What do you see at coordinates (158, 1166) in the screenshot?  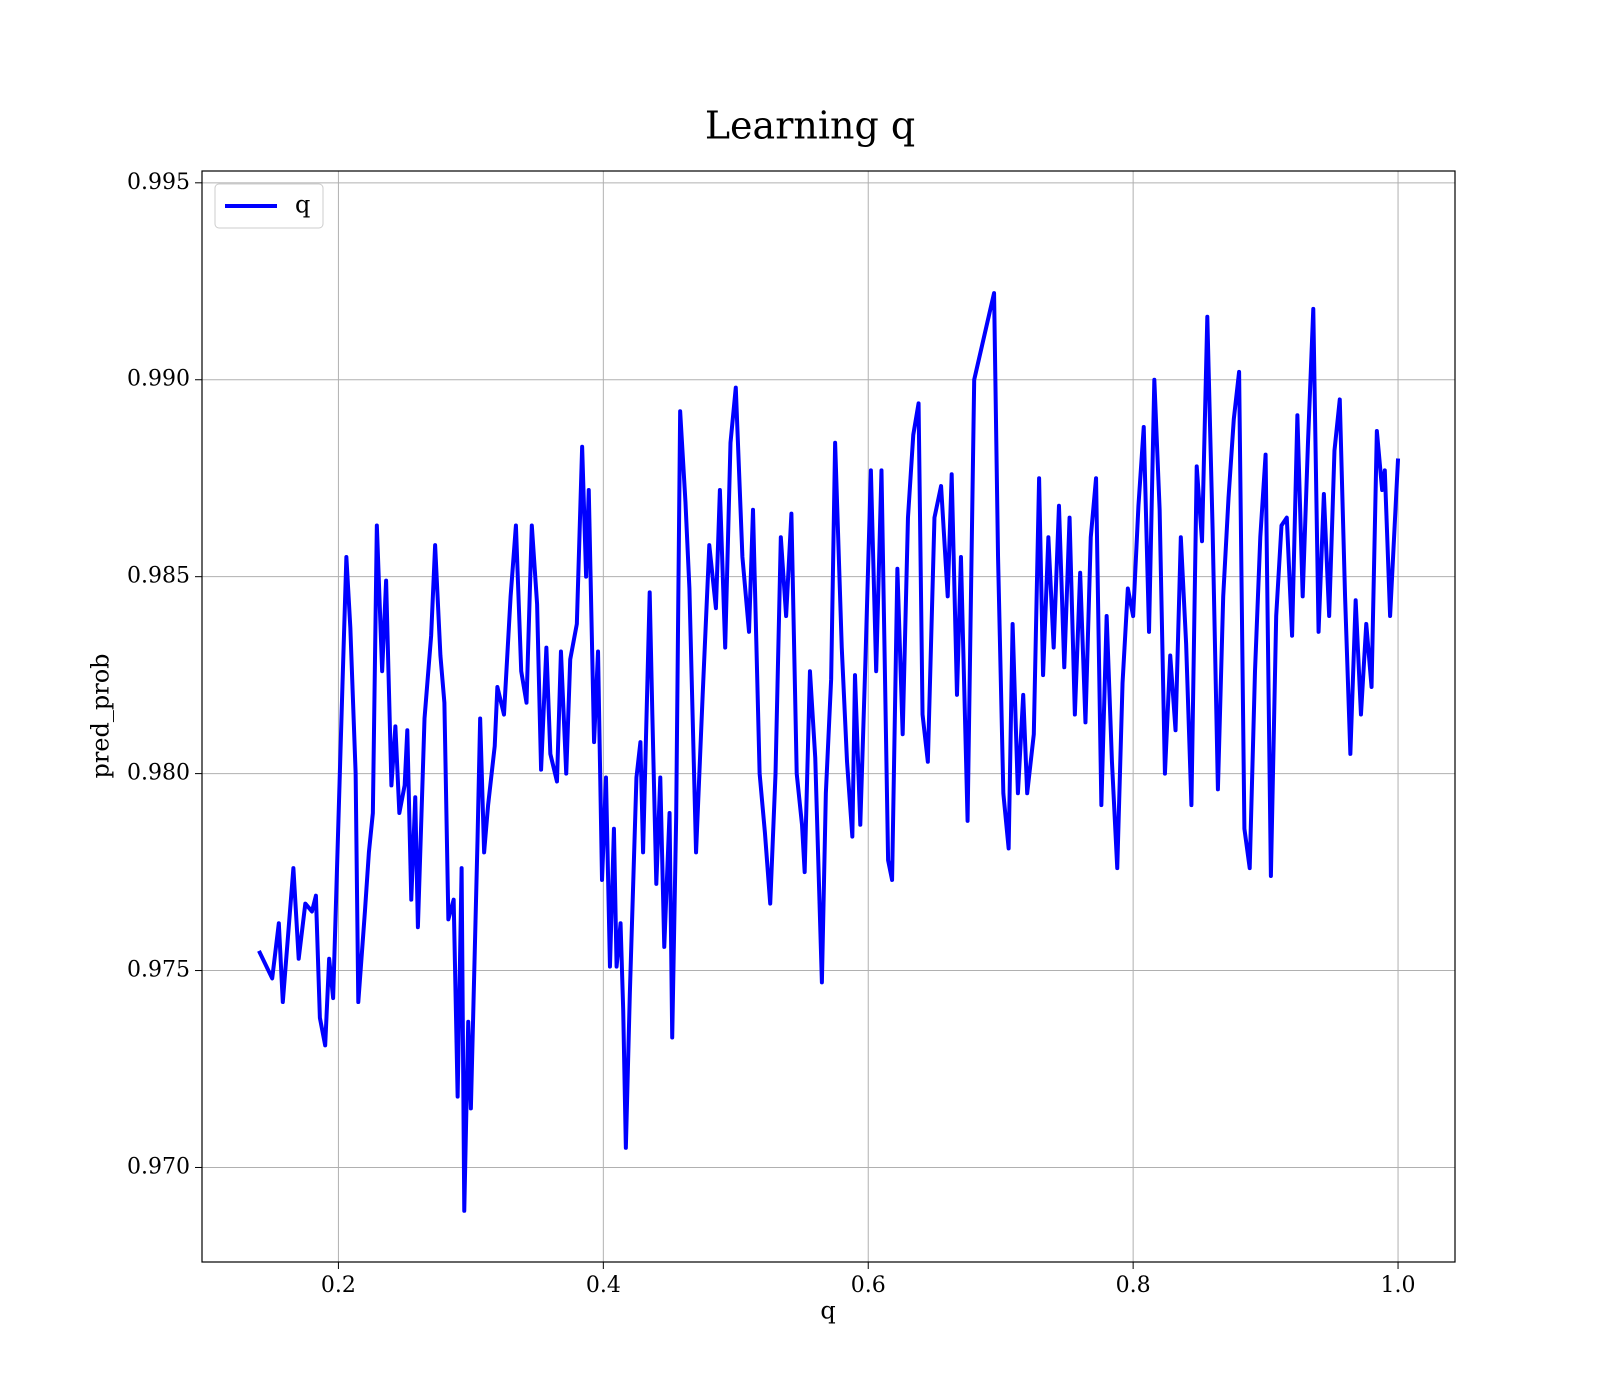 I see `y-tick-label: 0.970` at bounding box center [158, 1166].